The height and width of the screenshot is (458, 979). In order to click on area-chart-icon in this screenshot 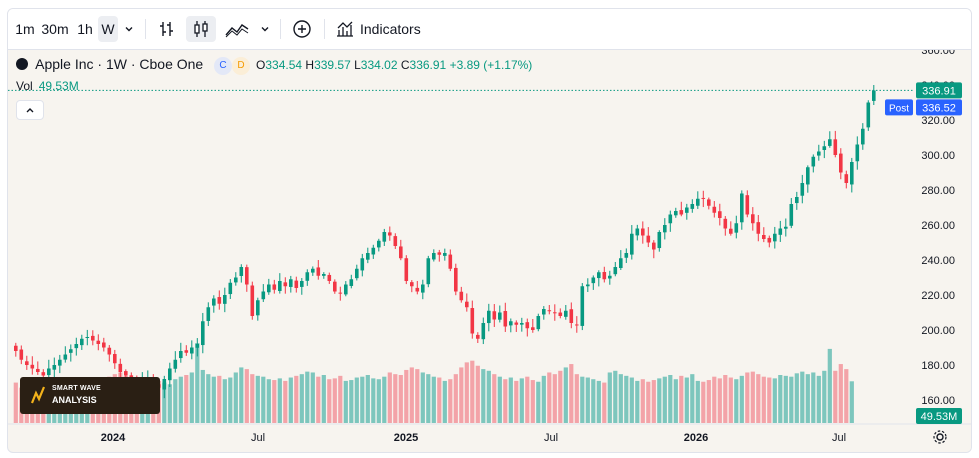, I will do `click(237, 29)`.